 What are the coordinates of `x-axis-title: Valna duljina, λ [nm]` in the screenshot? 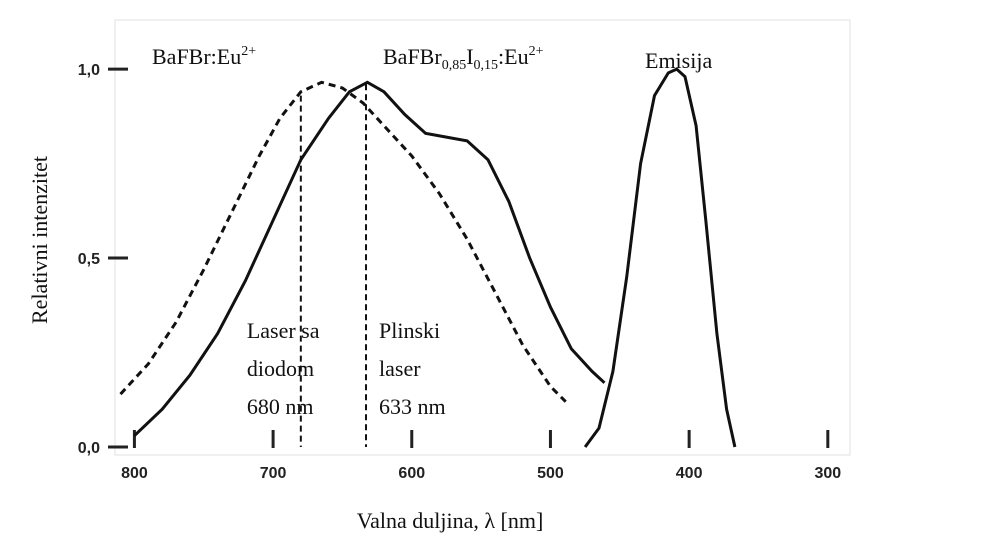 It's located at (450, 520).